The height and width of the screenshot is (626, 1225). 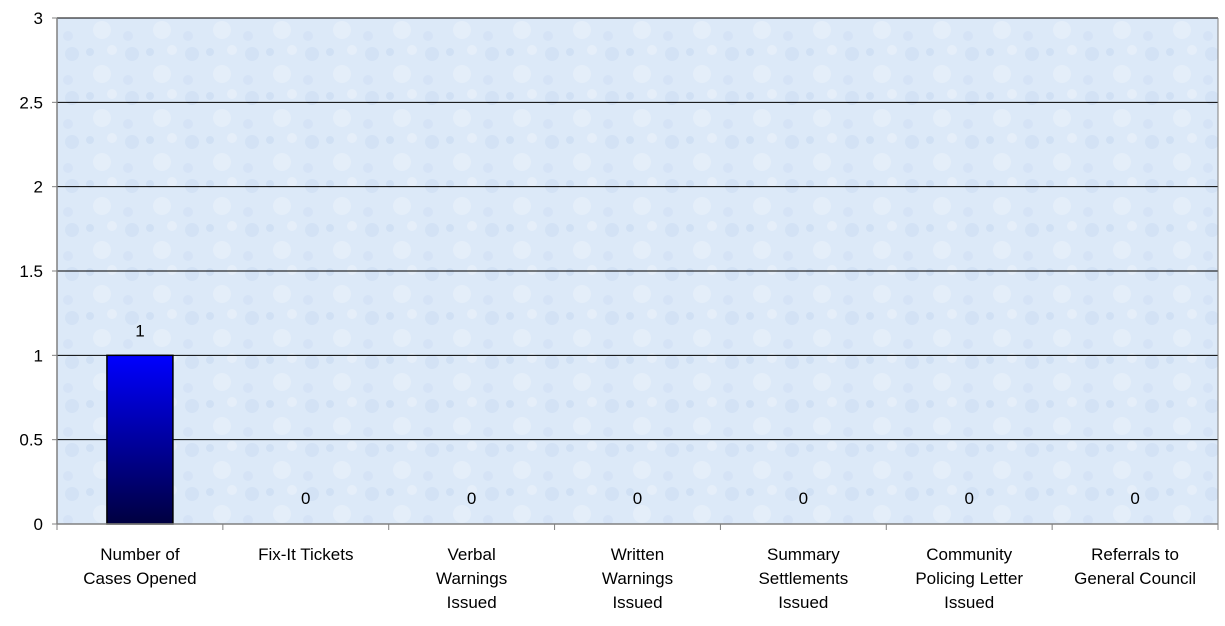 I want to click on y-tick-label: 0.5, so click(x=31, y=440).